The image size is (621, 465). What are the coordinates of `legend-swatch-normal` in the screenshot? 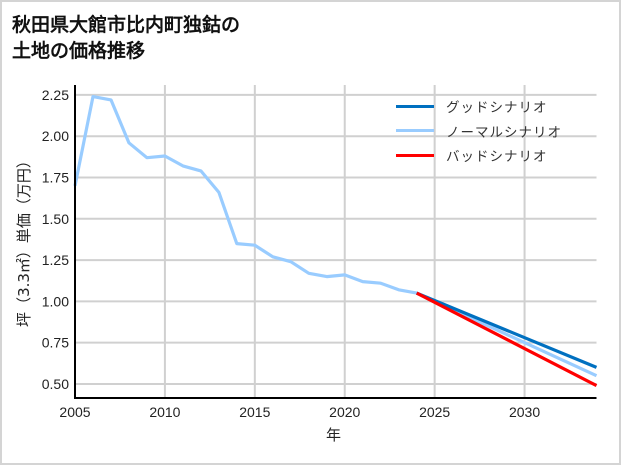 It's located at (415, 131).